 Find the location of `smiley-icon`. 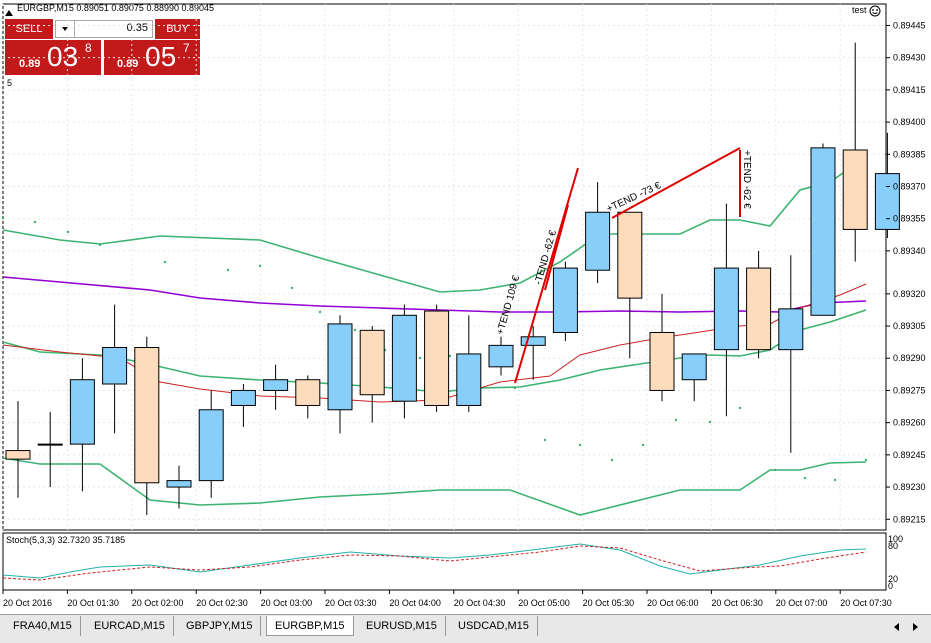

smiley-icon is located at coordinates (875, 10).